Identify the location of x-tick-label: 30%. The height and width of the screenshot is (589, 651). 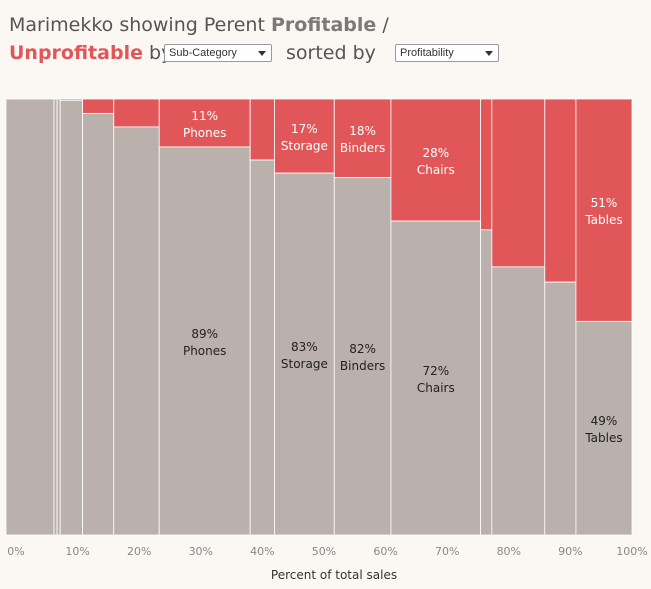
(201, 551).